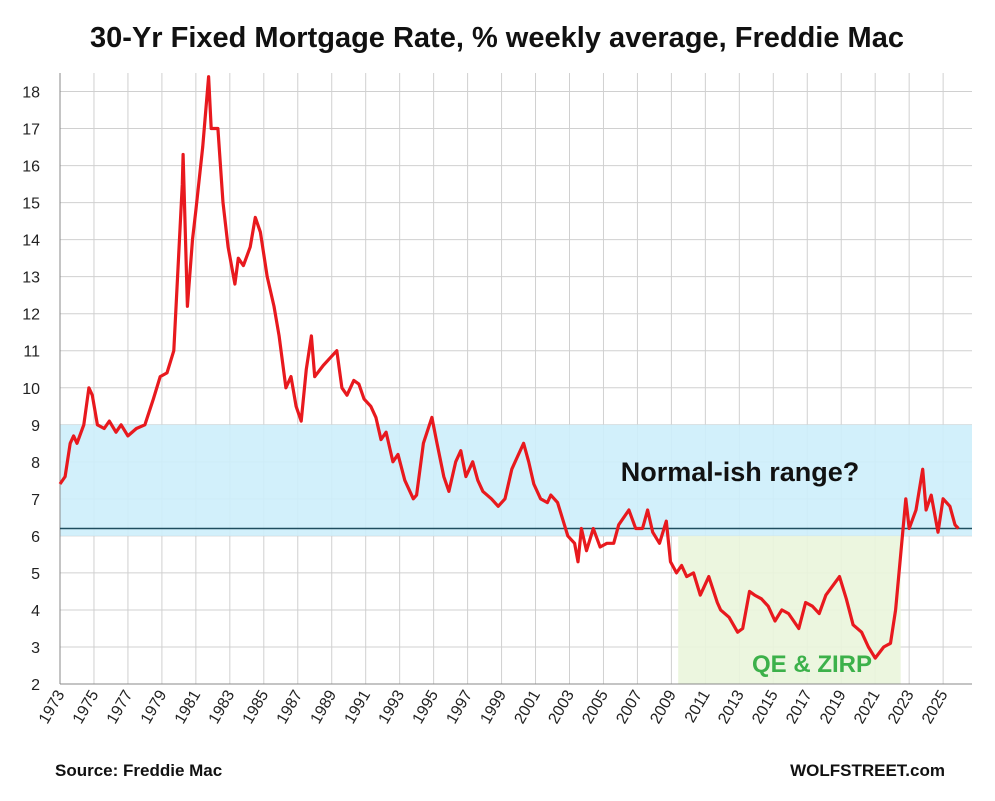 The height and width of the screenshot is (801, 995). Describe the element at coordinates (35, 537) in the screenshot. I see `y-tick-label: 6` at that location.